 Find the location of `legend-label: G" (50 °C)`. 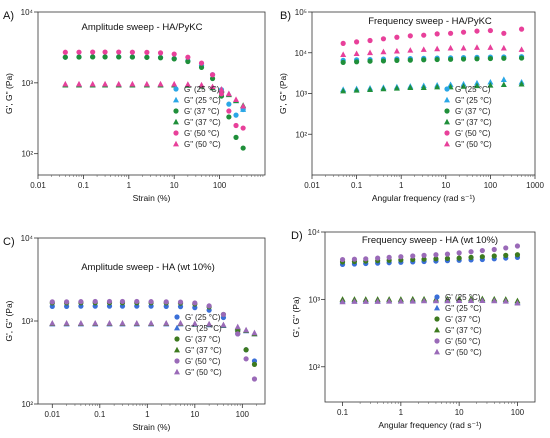

legend-label: G" (50 °C) is located at coordinates (463, 352).